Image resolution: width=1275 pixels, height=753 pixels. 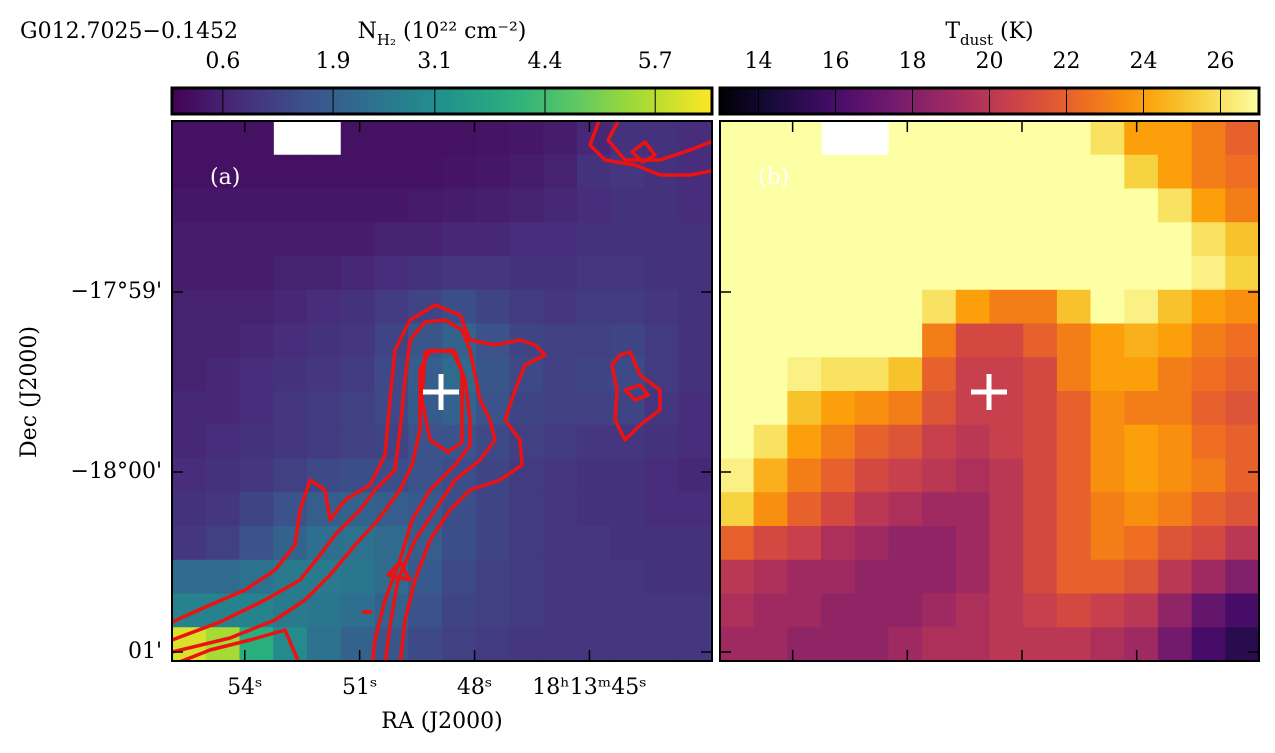 What do you see at coordinates (359, 687) in the screenshot?
I see `x-tick-label: 51ˢ` at bounding box center [359, 687].